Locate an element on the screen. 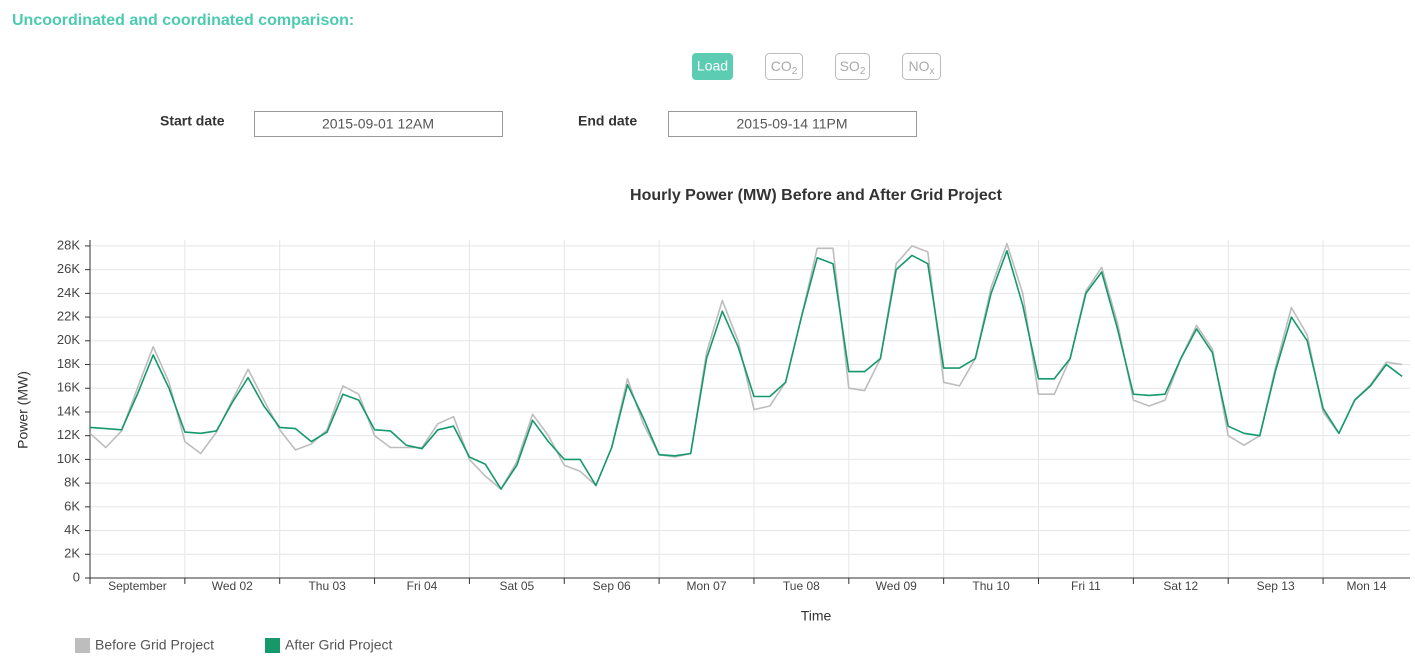 This screenshot has width=1415, height=662. button-nox: NOx is located at coordinates (921, 66).